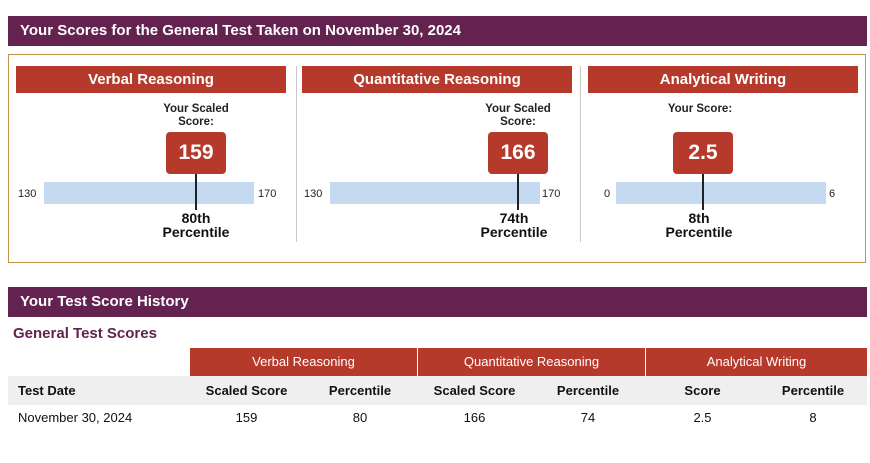 The width and height of the screenshot is (870, 463). I want to click on col-writing-percentile: Percentile, so click(813, 390).